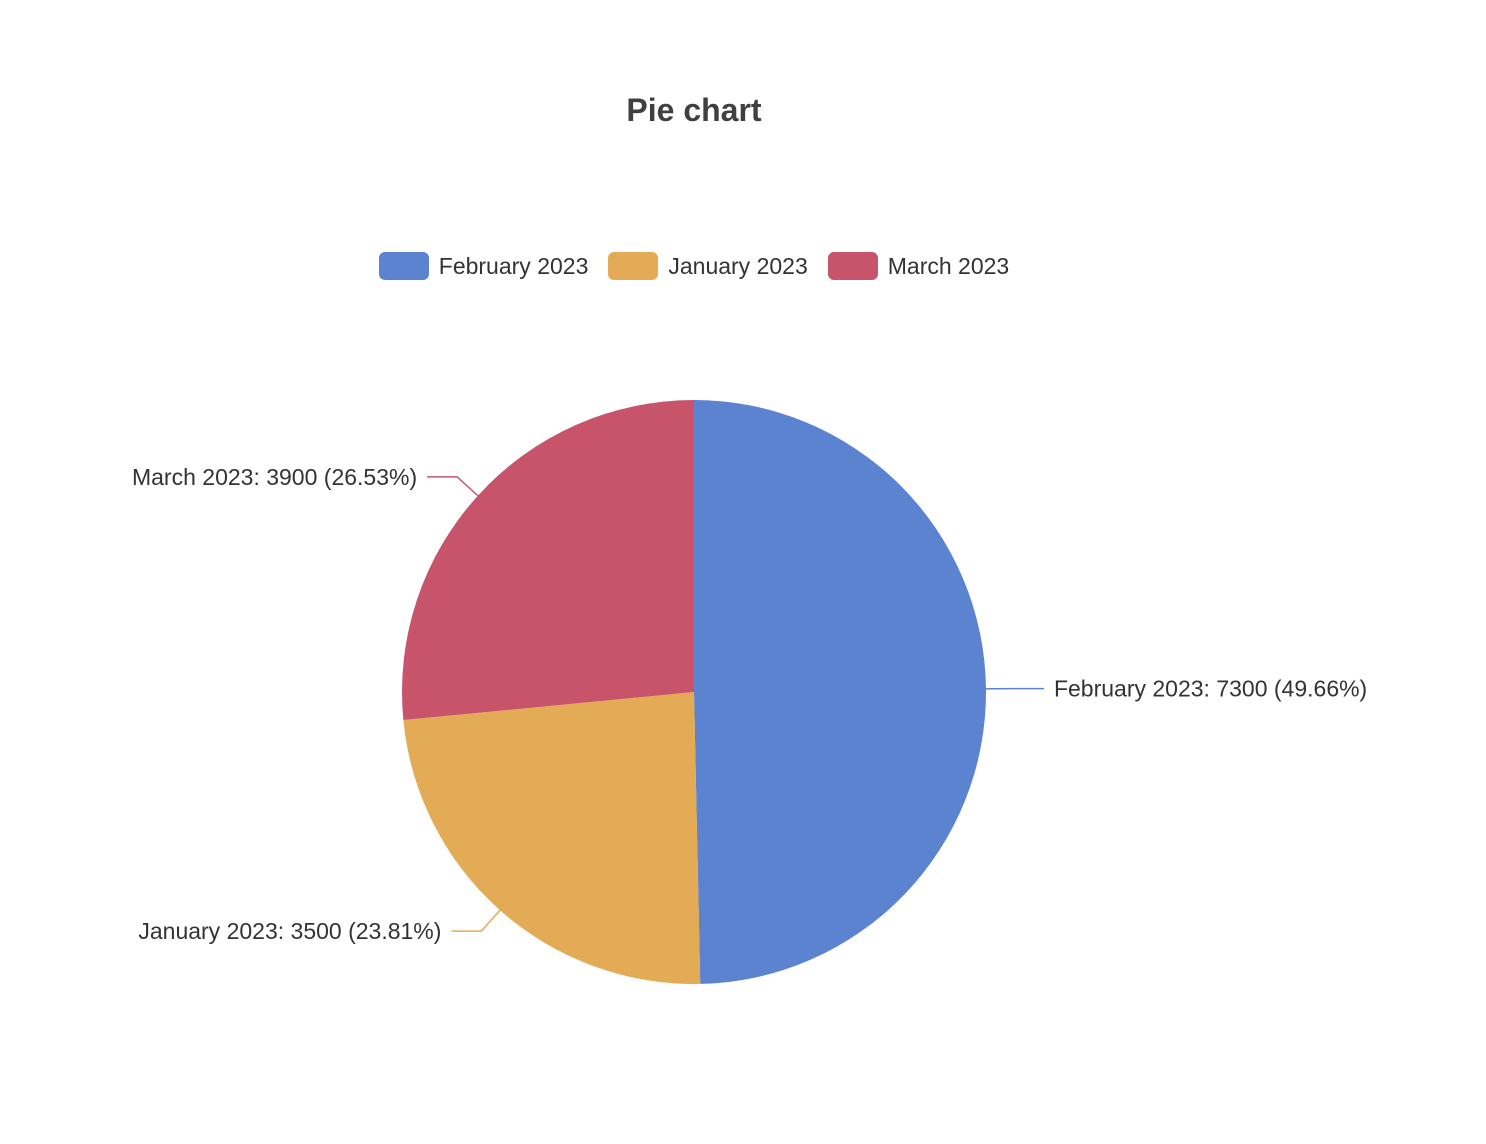 Image resolution: width=1486 pixels, height=1144 pixels. What do you see at coordinates (274, 477) in the screenshot?
I see `data-label-march-2023: March 2023: 3900 (26.53%)` at bounding box center [274, 477].